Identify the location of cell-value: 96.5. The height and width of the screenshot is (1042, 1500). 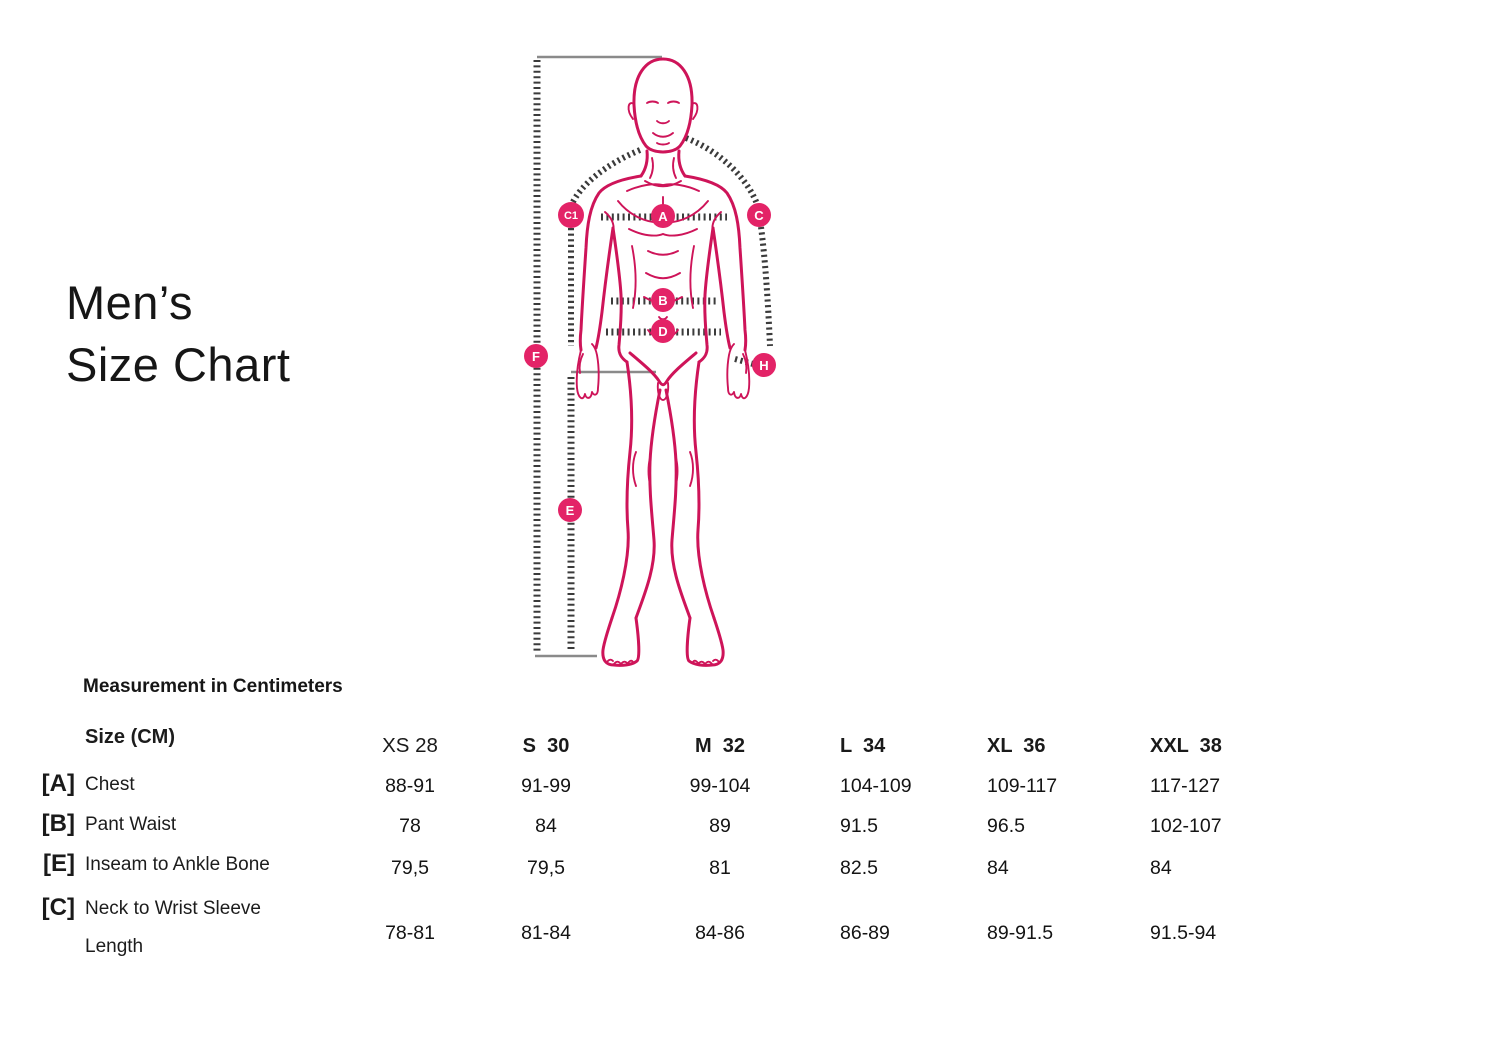
(1006, 825).